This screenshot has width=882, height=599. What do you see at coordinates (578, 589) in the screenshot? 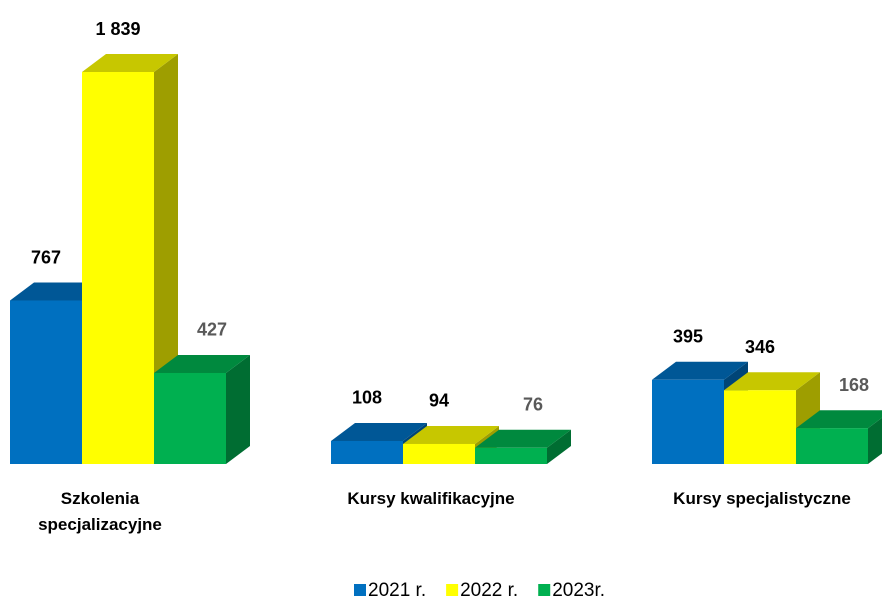
I see `legend-label: 2023r.` at bounding box center [578, 589].